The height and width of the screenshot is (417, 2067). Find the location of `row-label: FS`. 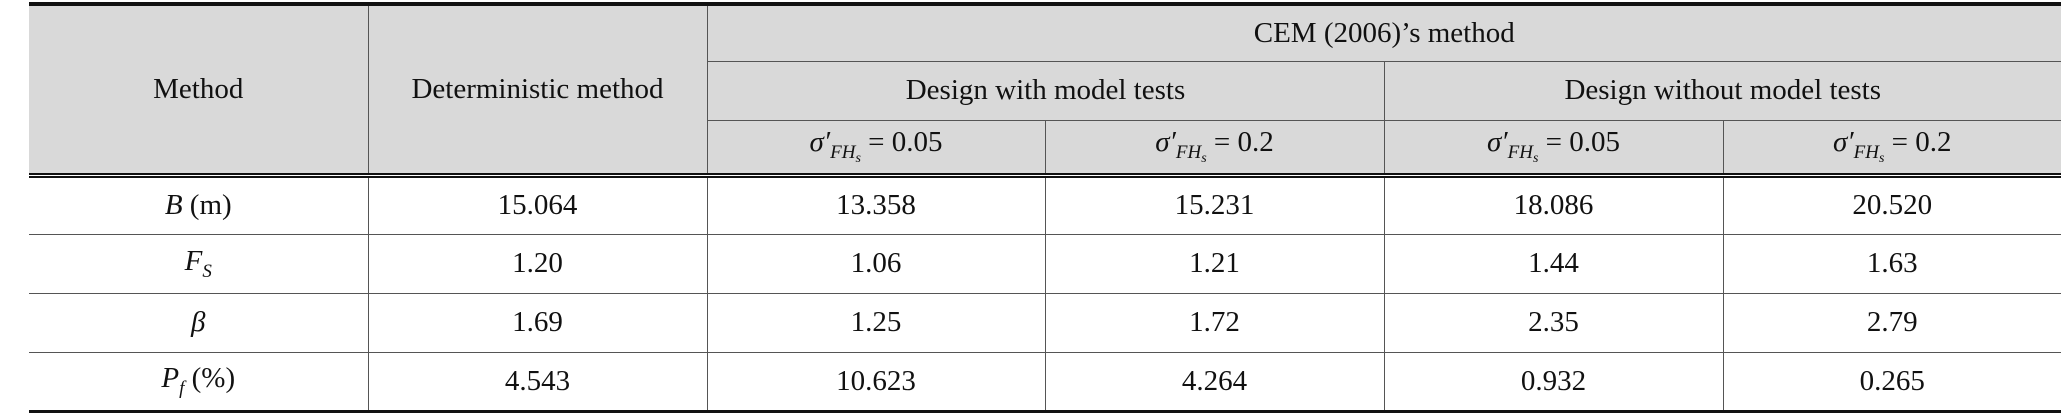

row-label: FS is located at coordinates (199, 263).